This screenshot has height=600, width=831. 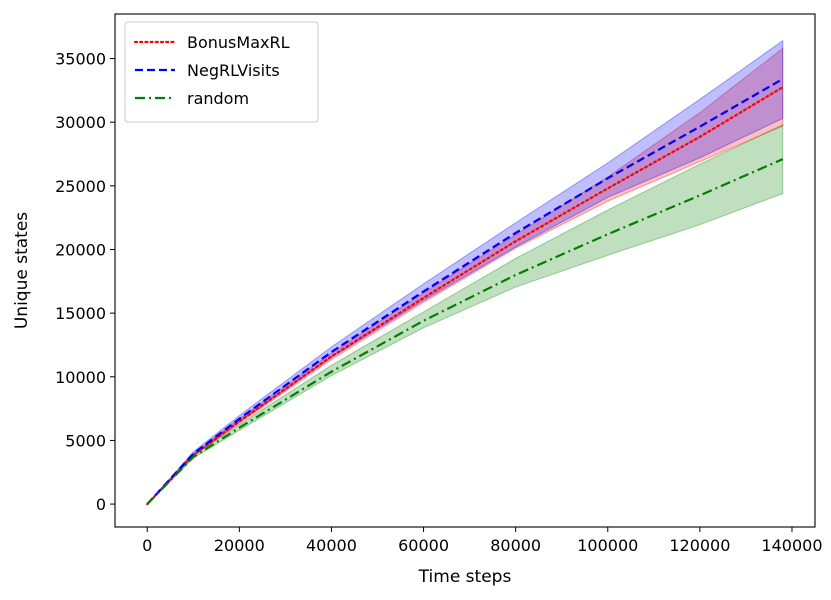 What do you see at coordinates (101, 504) in the screenshot?
I see `y-tick-label: 0` at bounding box center [101, 504].